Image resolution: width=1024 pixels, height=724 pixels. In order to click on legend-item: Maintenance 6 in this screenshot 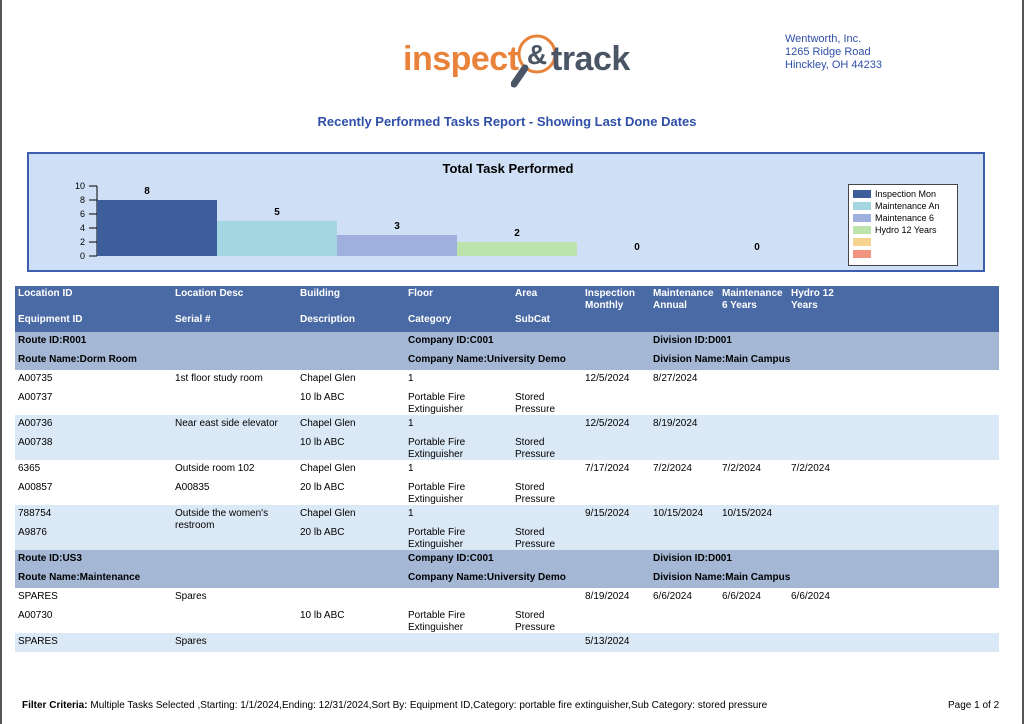, I will do `click(903, 218)`.